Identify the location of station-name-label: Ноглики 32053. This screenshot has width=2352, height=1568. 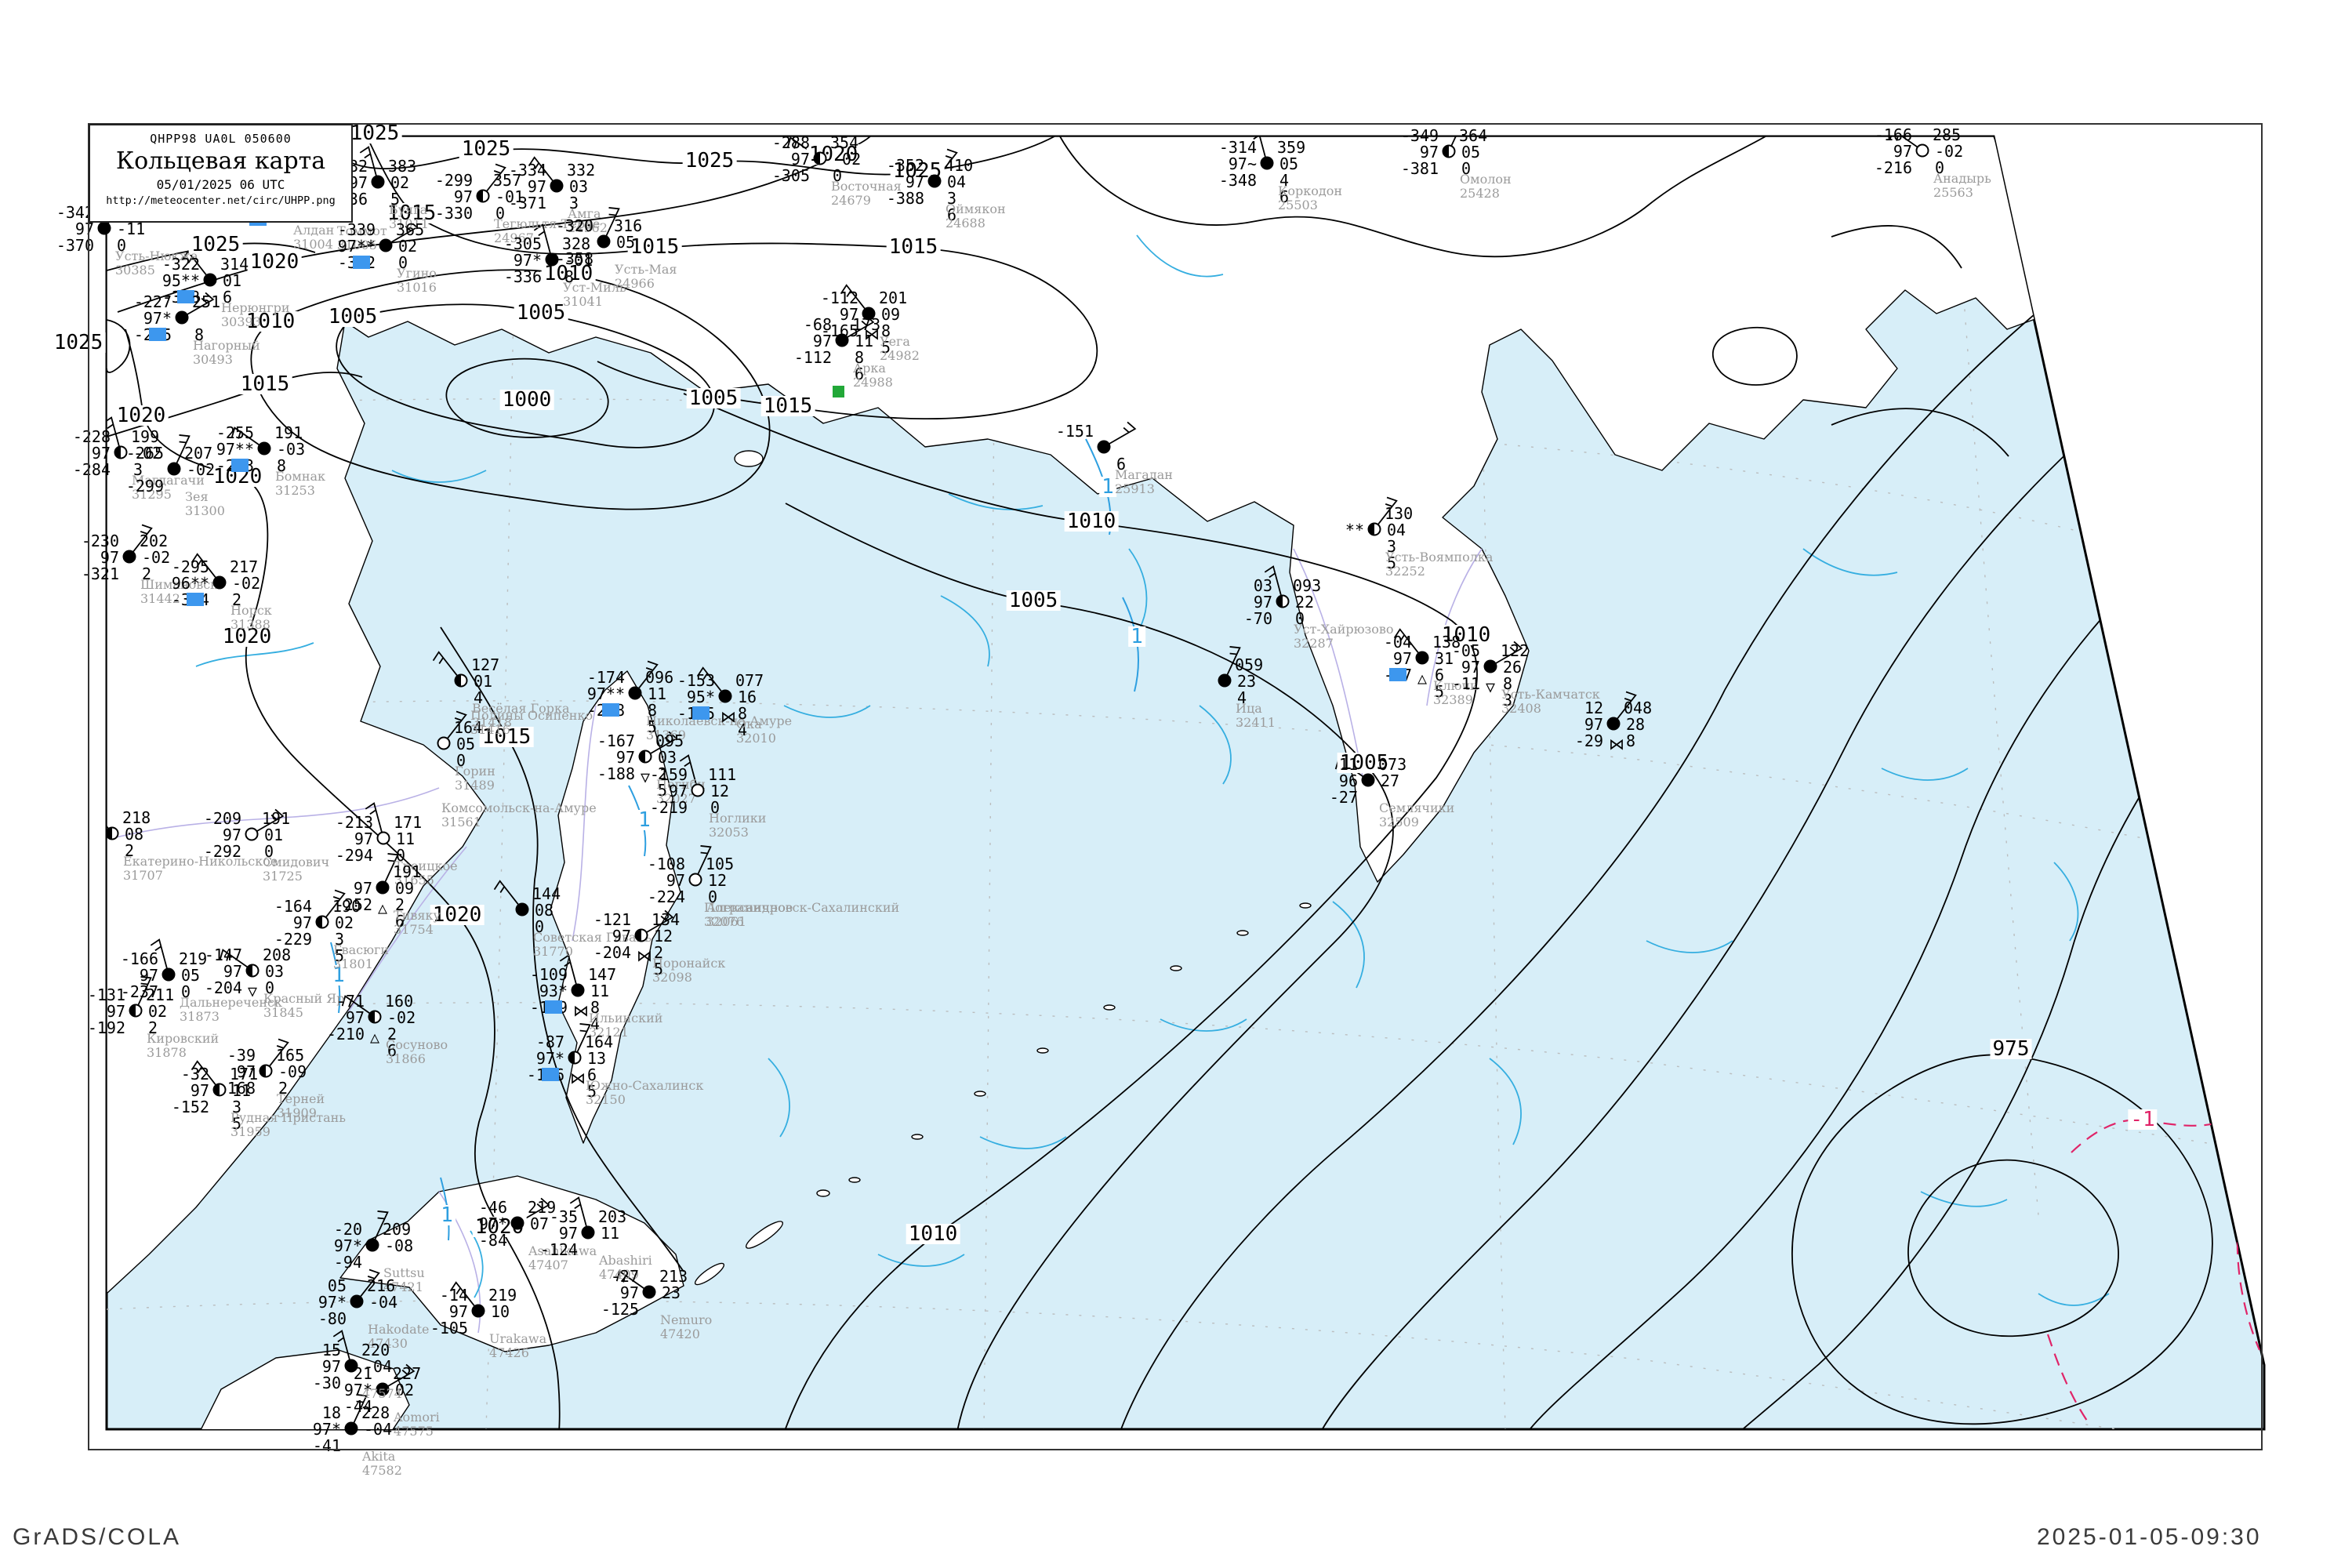
(738, 825).